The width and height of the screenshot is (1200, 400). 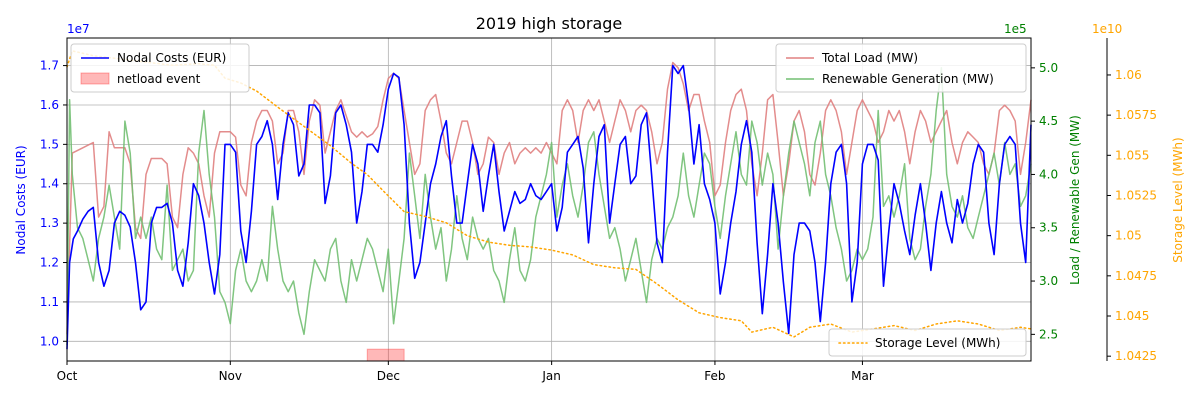 I want to click on left-tick-label: 1.2, so click(x=49, y=263).